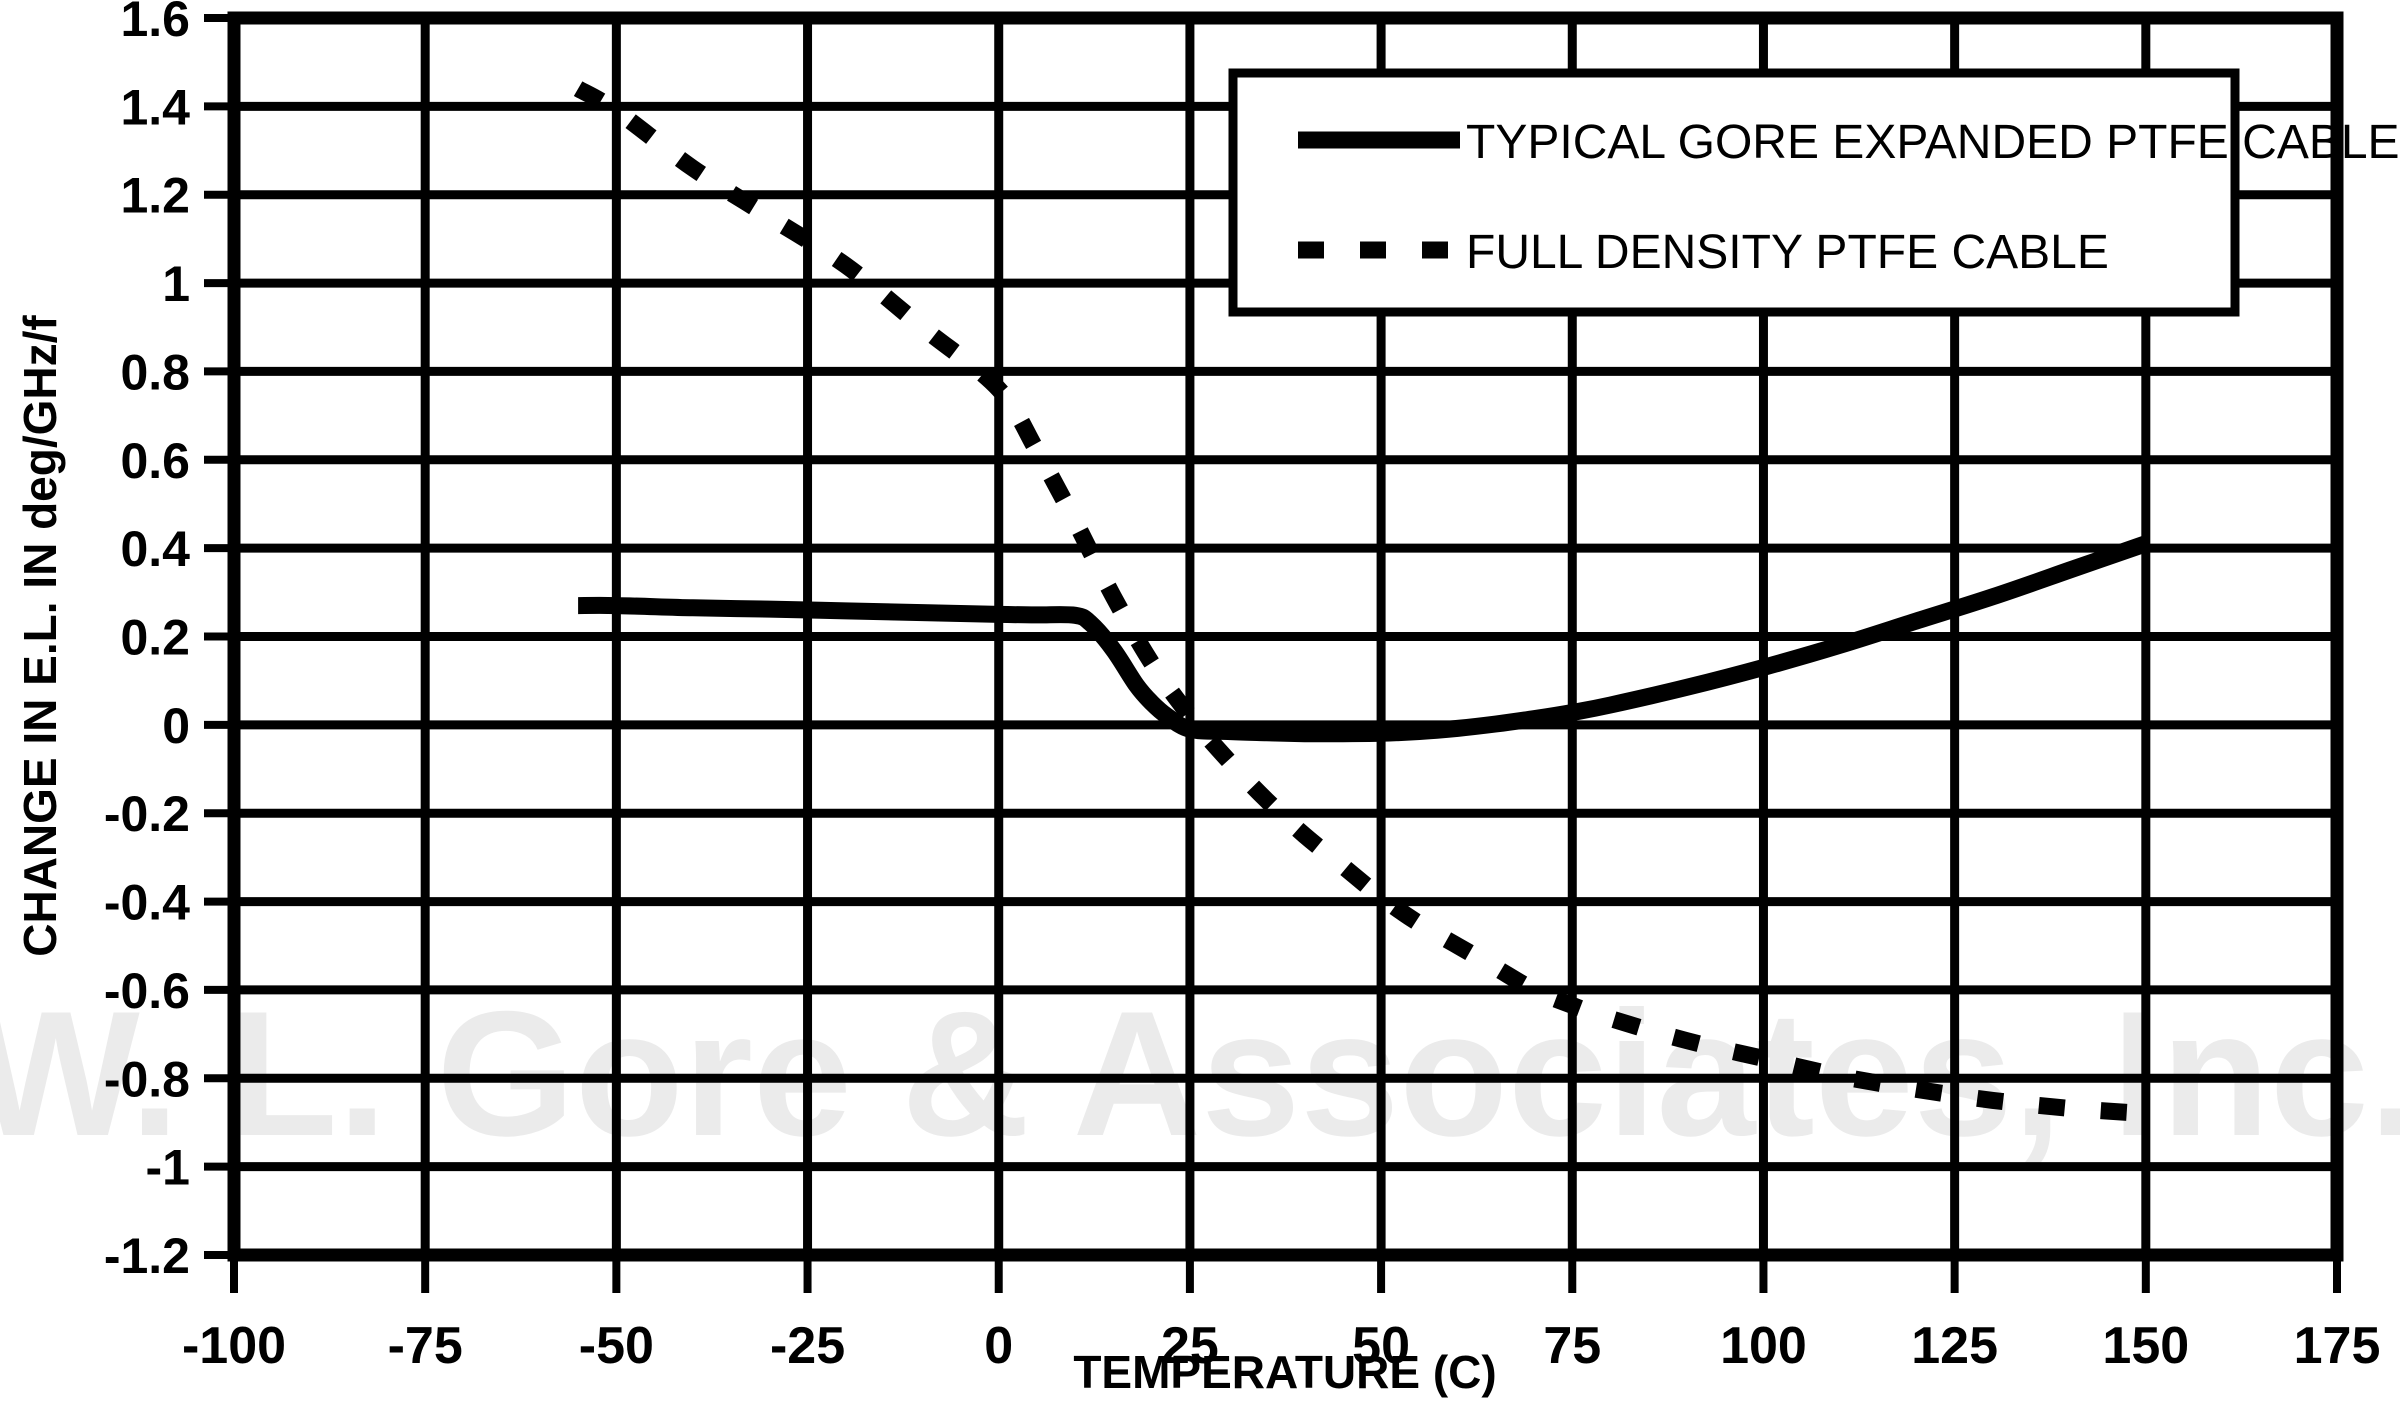 This screenshot has width=2400, height=1423. Describe the element at coordinates (147, 814) in the screenshot. I see `y-tick-label: -0.2` at that location.